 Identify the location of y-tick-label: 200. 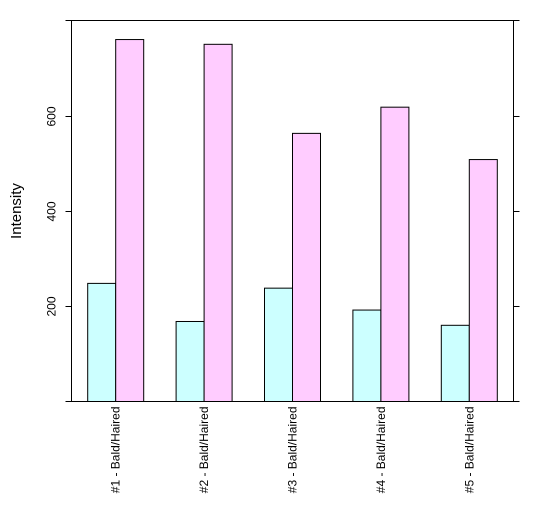
(52, 306).